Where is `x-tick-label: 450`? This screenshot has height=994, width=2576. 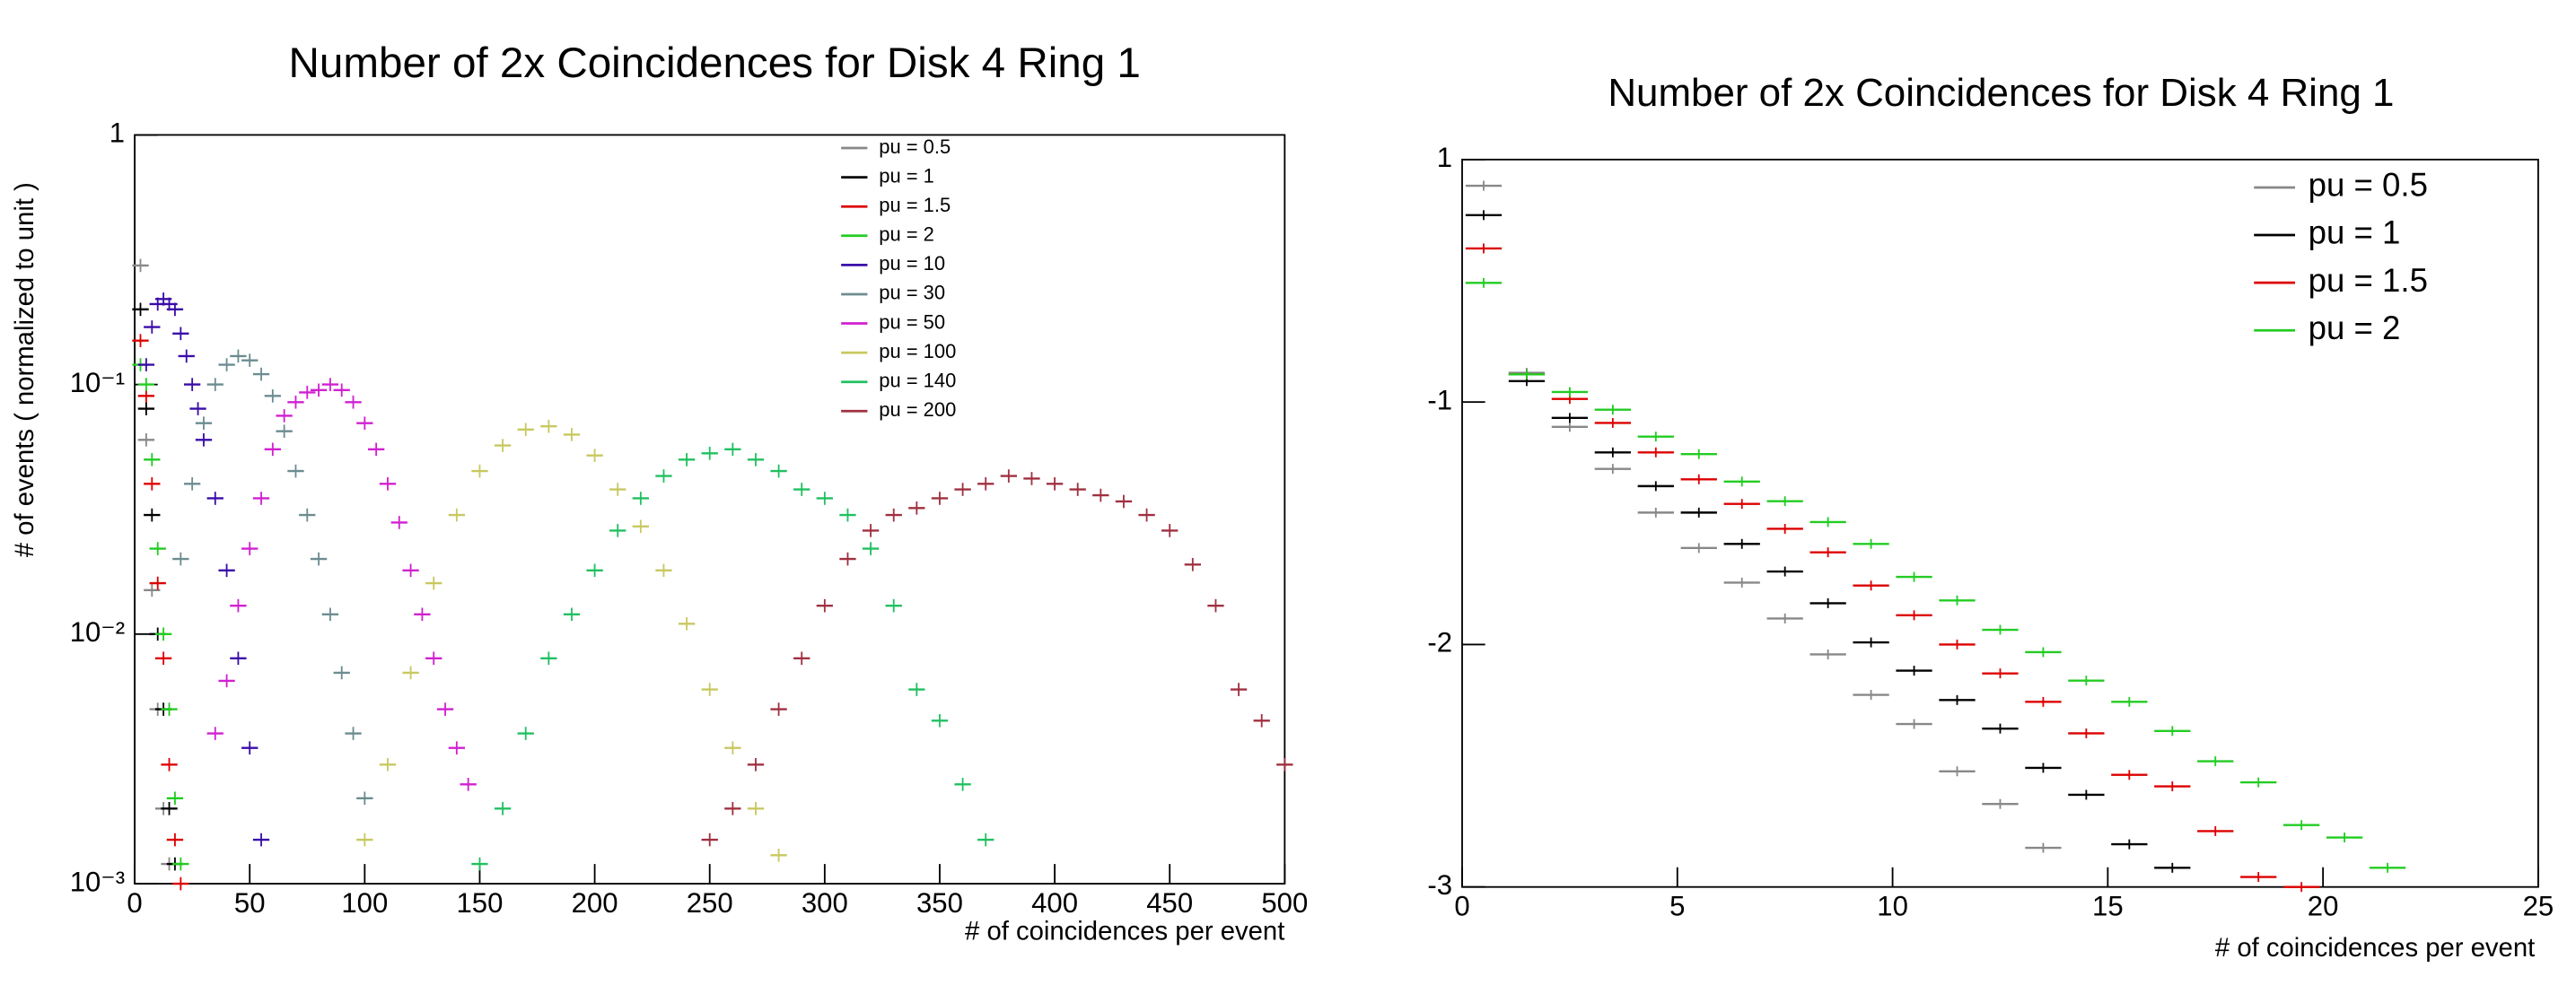
x-tick-label: 450 is located at coordinates (1169, 903).